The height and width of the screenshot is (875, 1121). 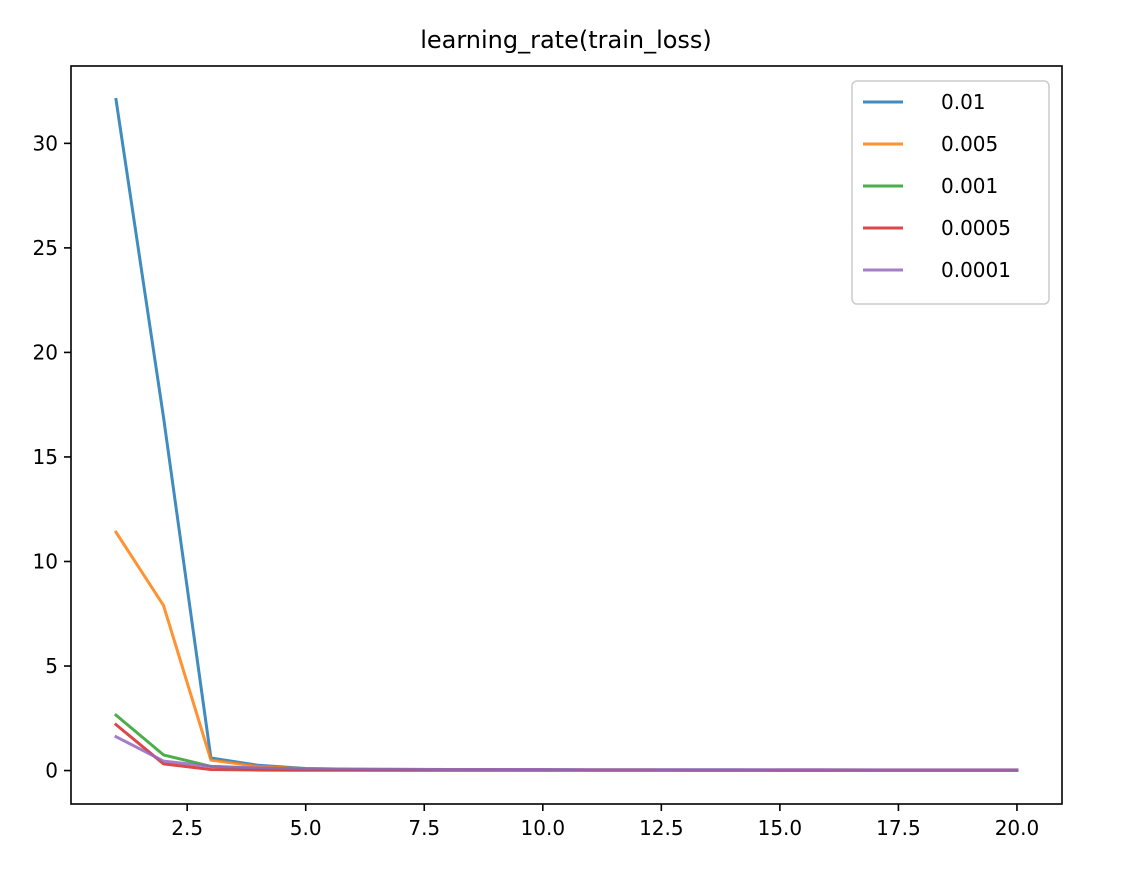 What do you see at coordinates (605, 822) in the screenshot?
I see `x-axis: 2.5 5.0 7.5 10.0 12.5 15.0 17.5 20.0` at bounding box center [605, 822].